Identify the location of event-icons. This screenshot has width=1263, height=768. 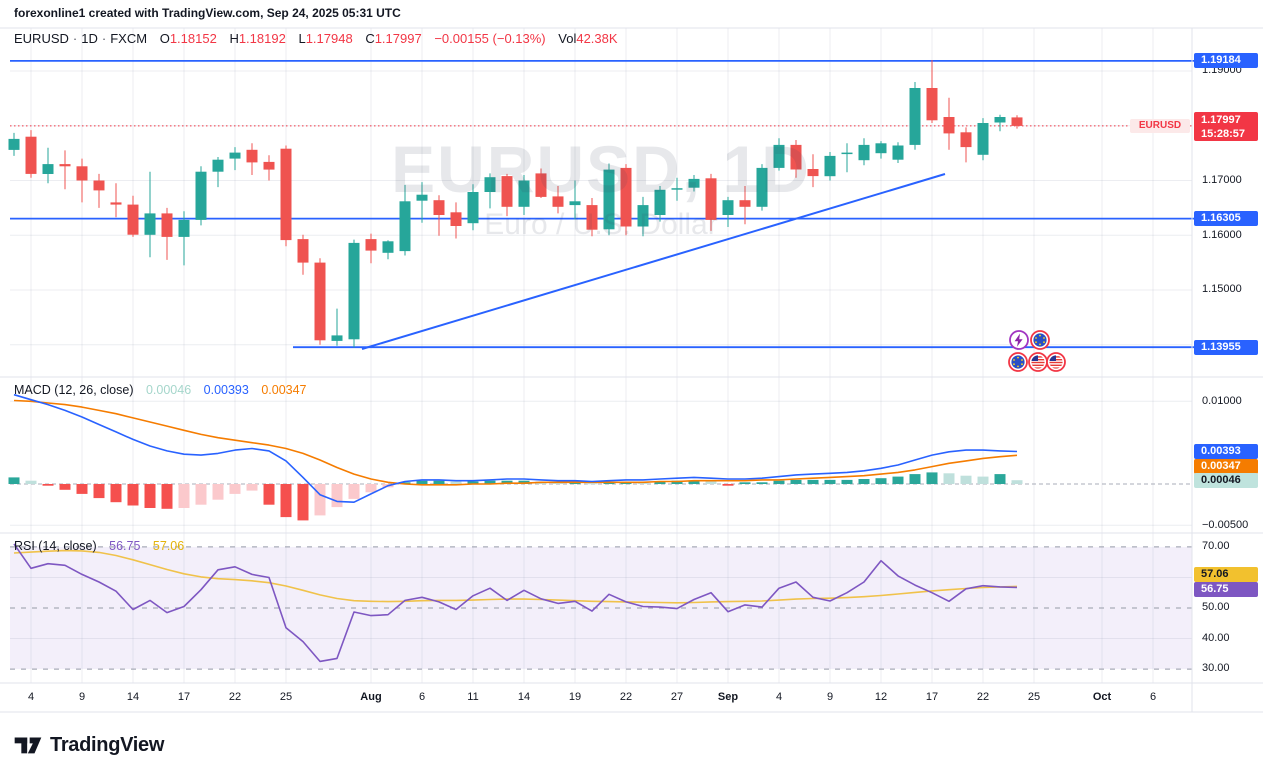
(1037, 354).